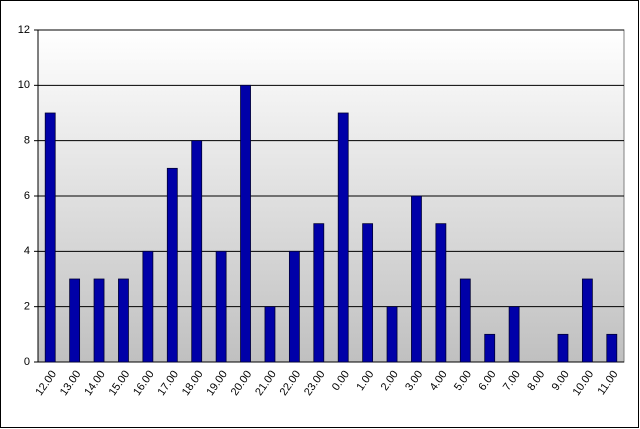 This screenshot has width=640, height=429. Describe the element at coordinates (24, 30) in the screenshot. I see `y-tick-label: 12` at that location.